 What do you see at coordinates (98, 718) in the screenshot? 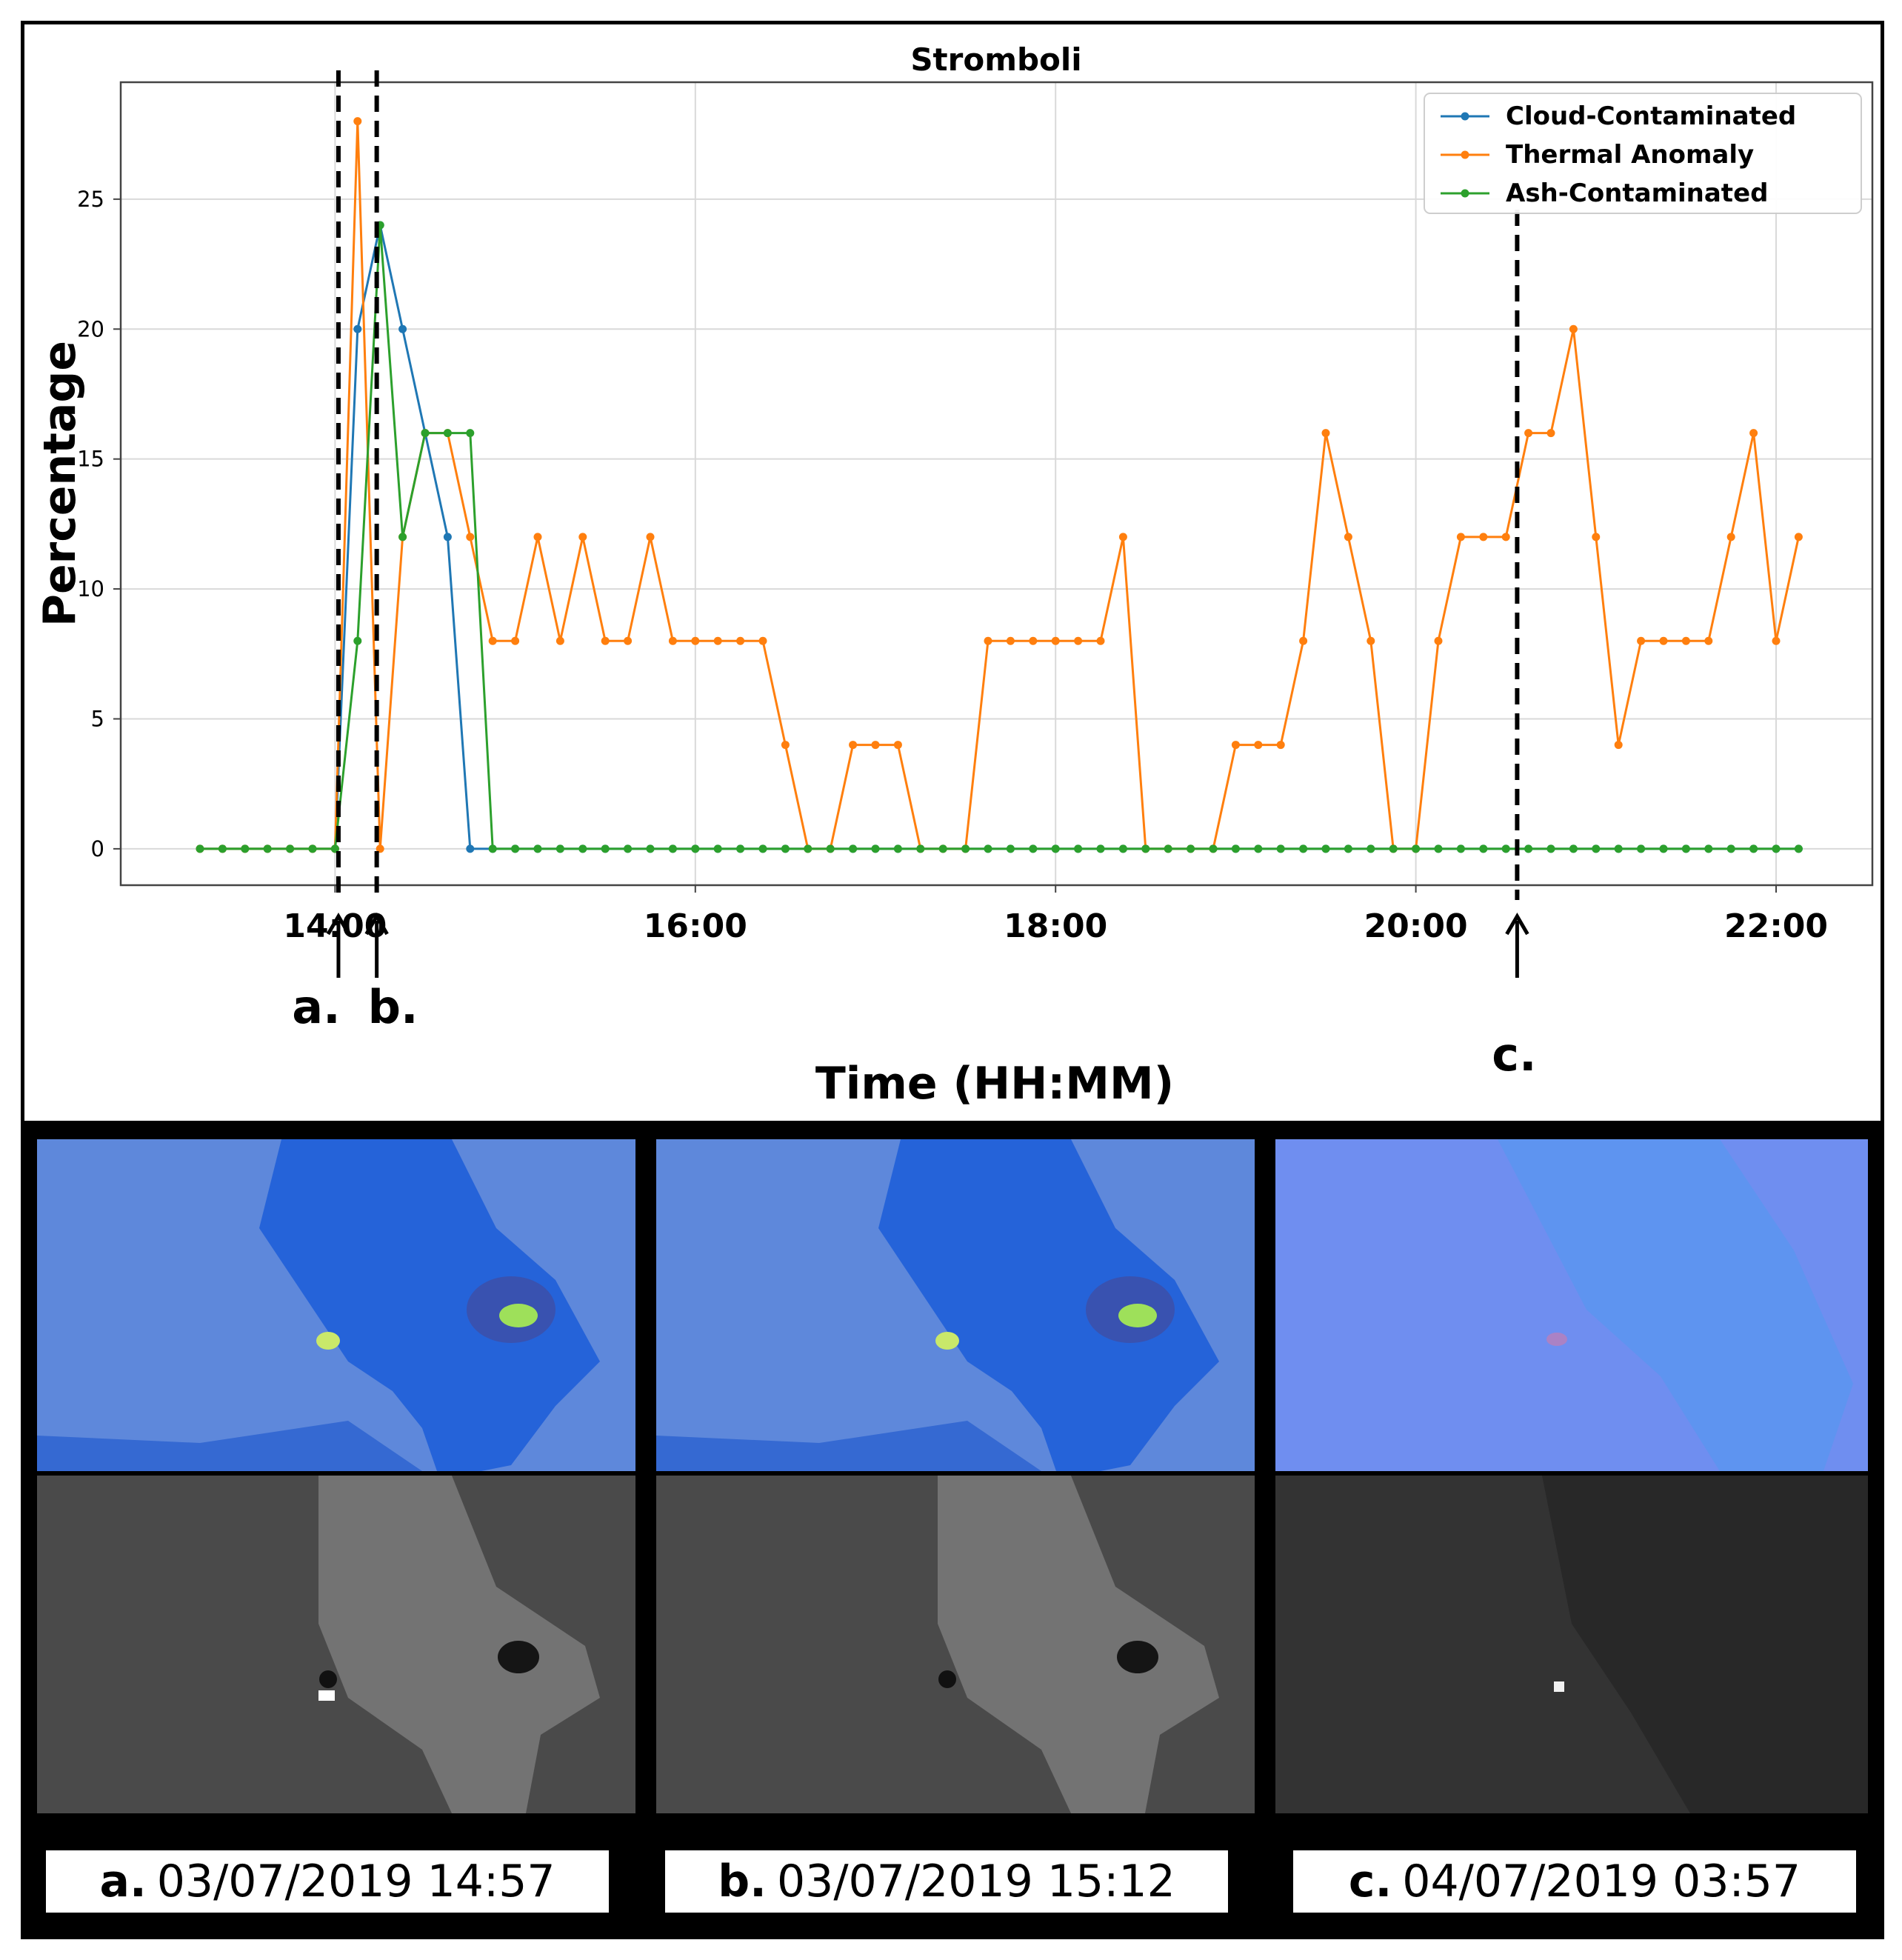
I see `y-tick-label: 5` at bounding box center [98, 718].